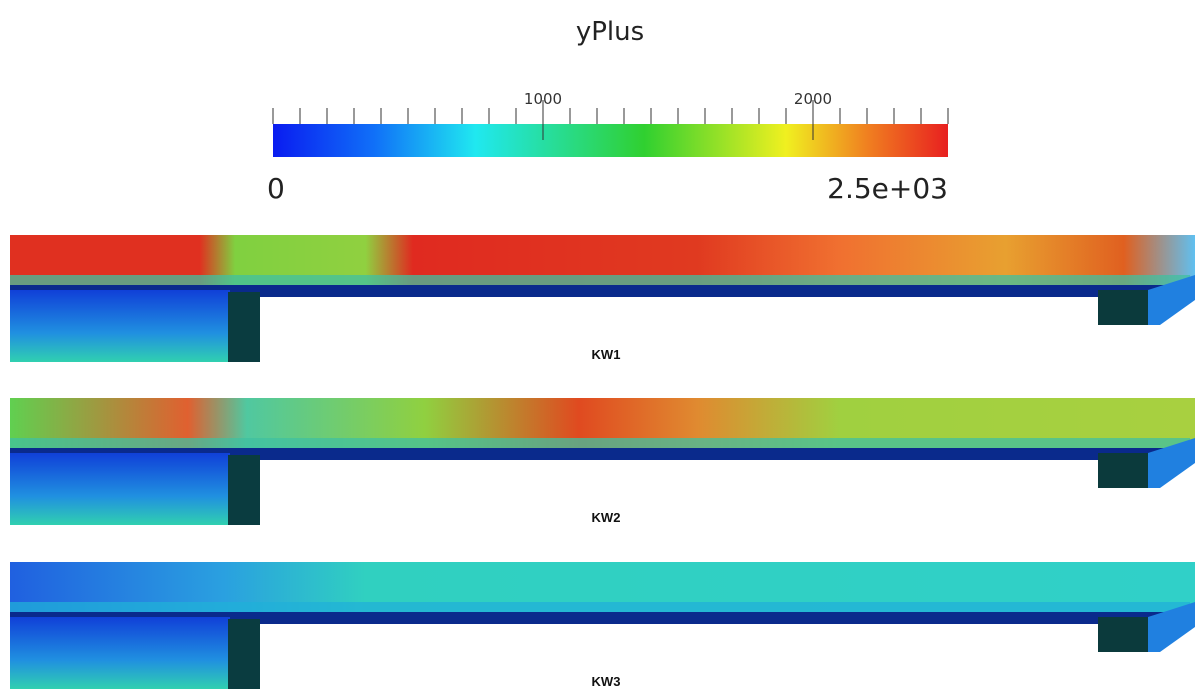 The image size is (1198, 690). I want to click on colorbar, so click(610, 140).